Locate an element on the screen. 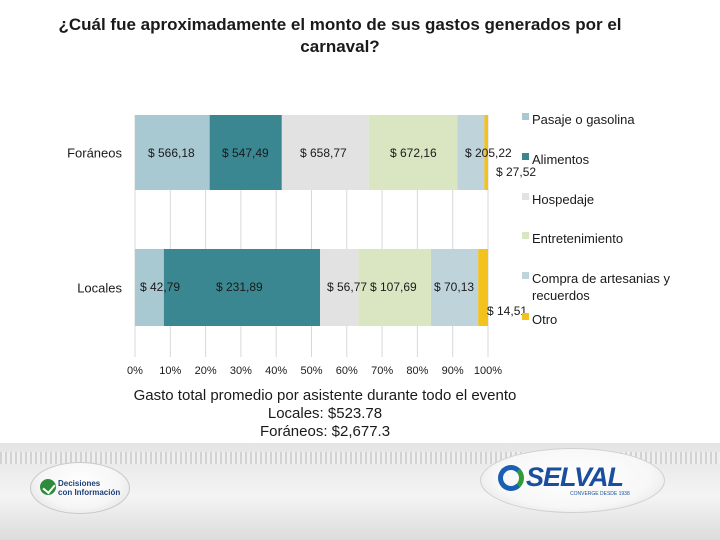 The height and width of the screenshot is (540, 720). x-tick-label: 40% is located at coordinates (276, 371).